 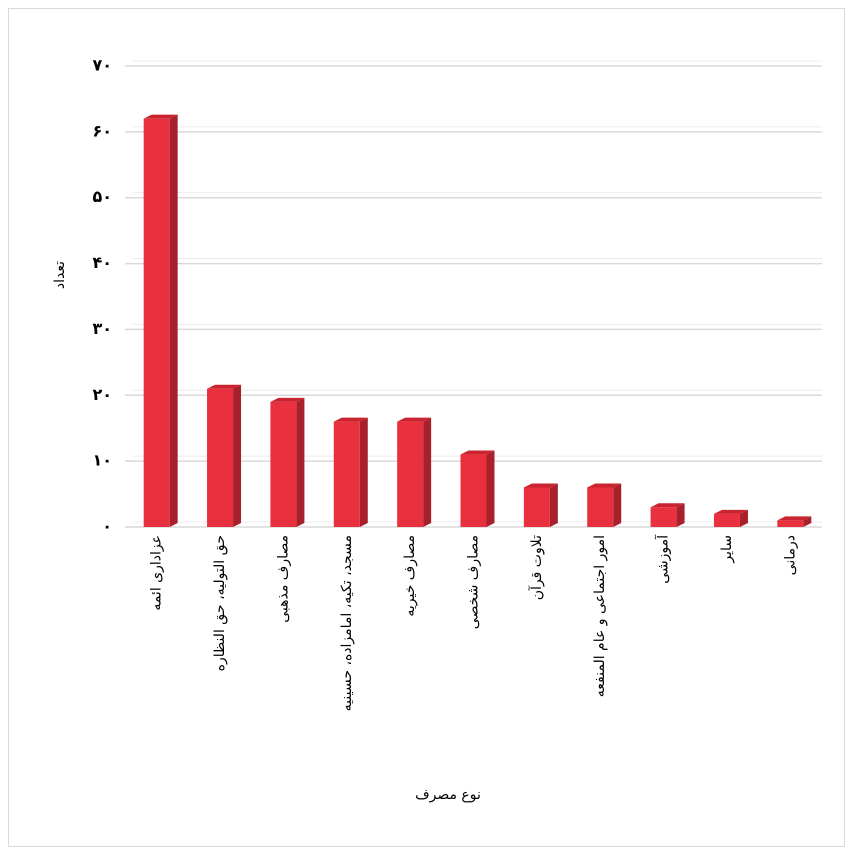 What do you see at coordinates (347, 623) in the screenshot?
I see `x-tick-label: مسجد، تکیه، امامزاده، حسینیه` at bounding box center [347, 623].